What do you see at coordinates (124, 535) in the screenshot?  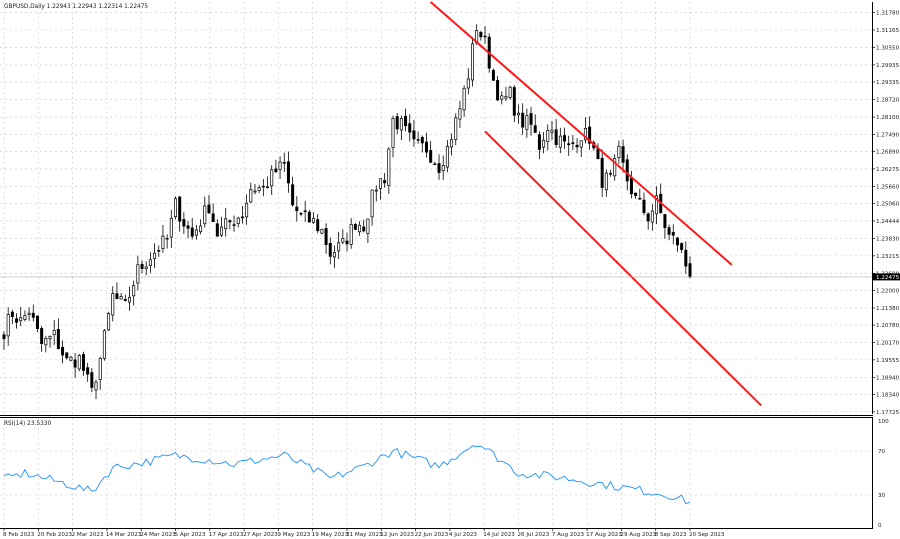 I see `x-tick-label: 14 Mar 2023` at bounding box center [124, 535].